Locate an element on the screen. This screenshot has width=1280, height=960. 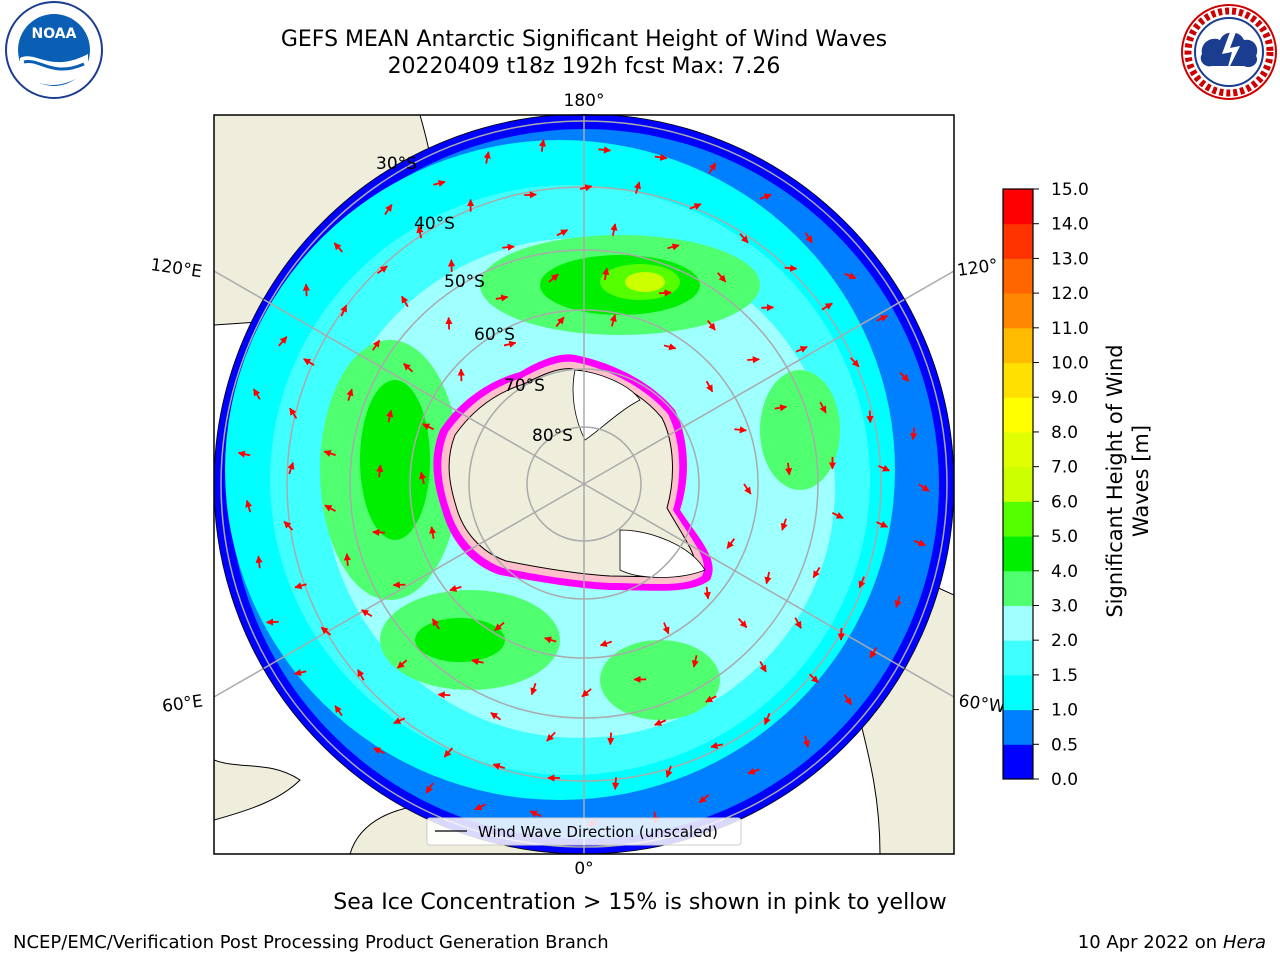
colorbar-tick-label: 0.5 is located at coordinates (1064, 745).